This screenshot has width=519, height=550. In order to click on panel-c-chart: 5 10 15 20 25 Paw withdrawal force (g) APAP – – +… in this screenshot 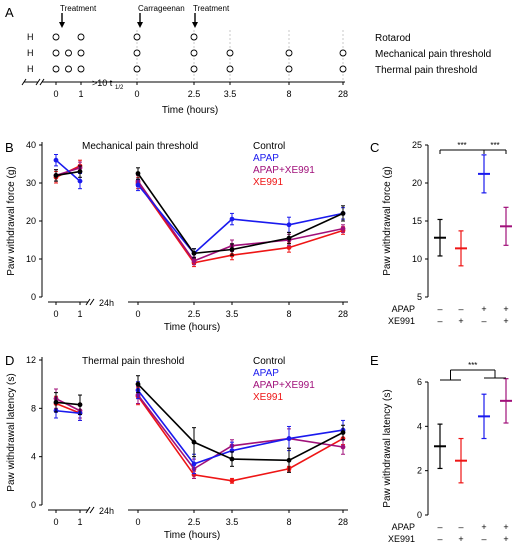, I will do `click(447, 233)`.